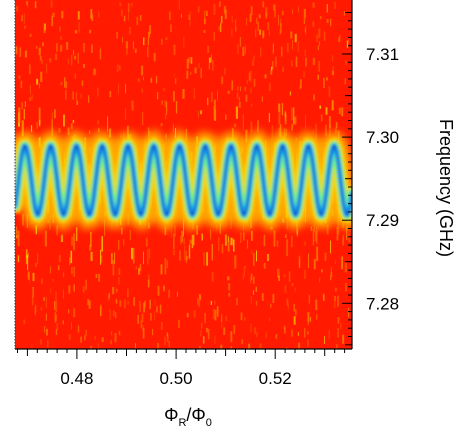 The width and height of the screenshot is (460, 447). I want to click on x-title-slash: /, so click(188, 415).